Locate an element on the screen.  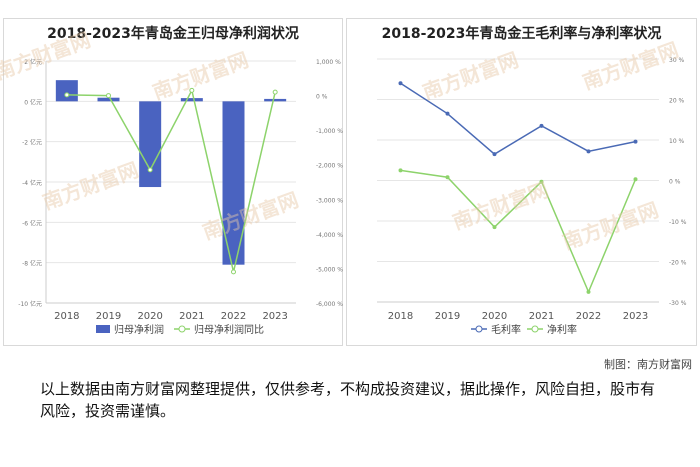
chart-title: 2018-2023年青岛金王毛利率与净利率状况 is located at coordinates (521, 34).